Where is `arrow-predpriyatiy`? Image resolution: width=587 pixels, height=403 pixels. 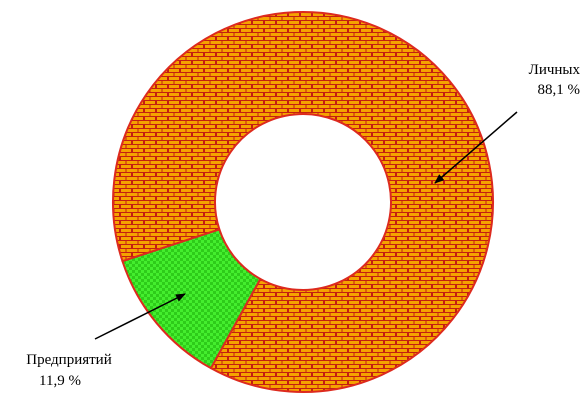
arrow-predpriyatiy is located at coordinates (140, 316).